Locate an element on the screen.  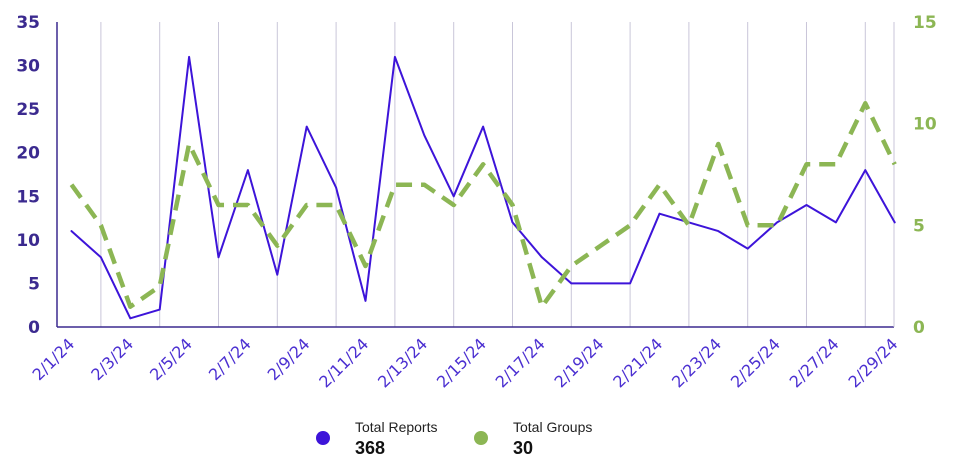
x-tick-label: 2/29/24 is located at coordinates (872, 362).